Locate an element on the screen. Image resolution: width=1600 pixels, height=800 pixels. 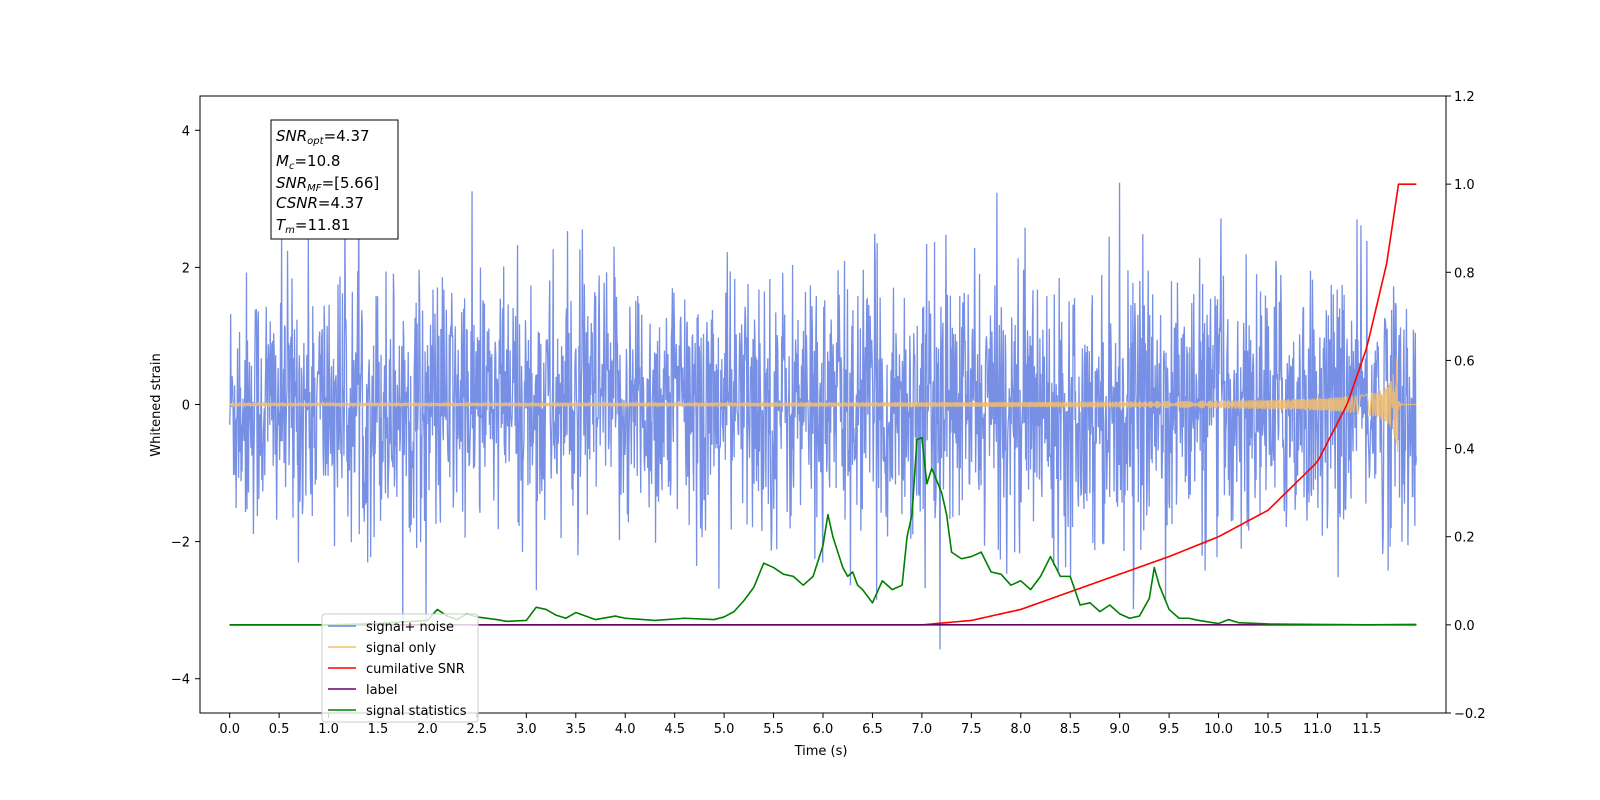
y-tick-label-right: 0.2 is located at coordinates (1464, 538).